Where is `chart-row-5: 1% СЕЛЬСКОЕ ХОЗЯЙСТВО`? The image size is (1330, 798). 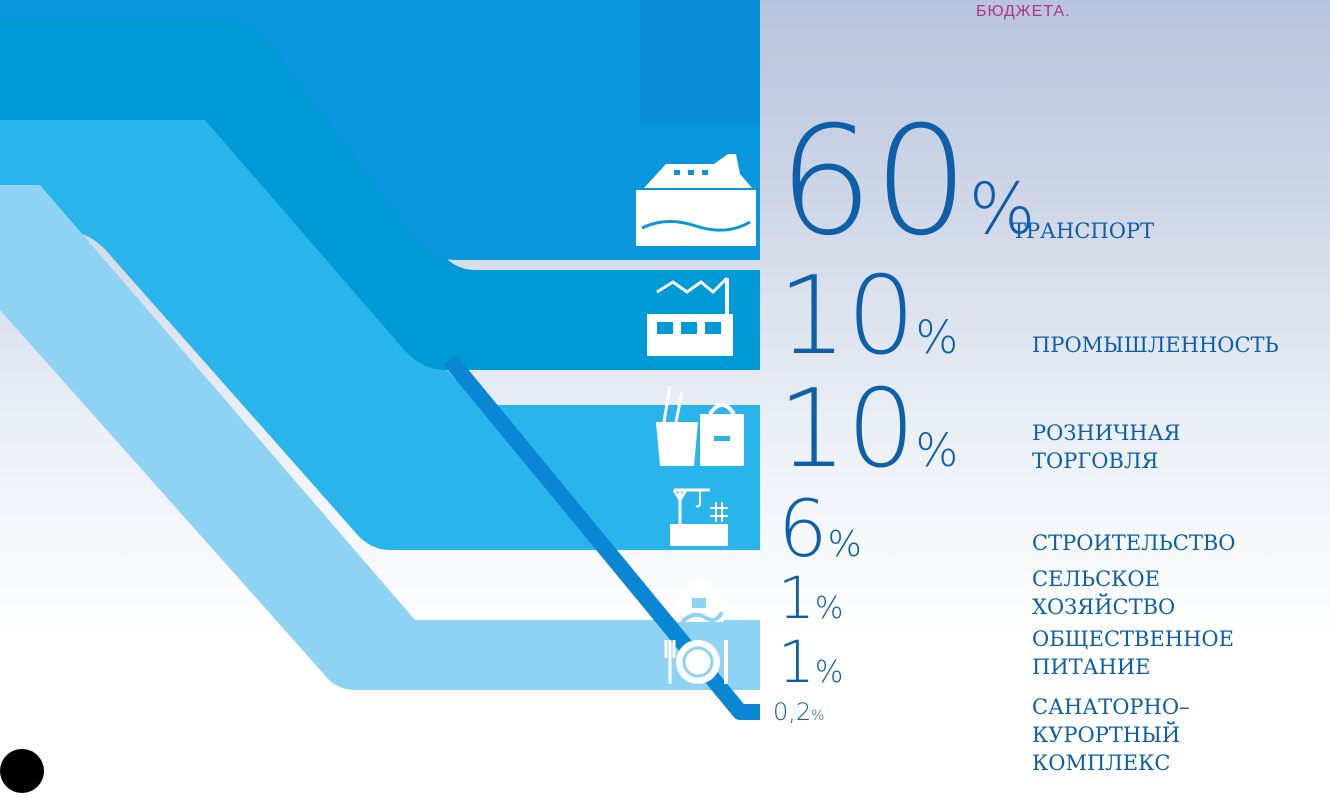 chart-row-5: 1% СЕЛЬСКОЕ ХОЗЯЙСТВО is located at coordinates (976, 598).